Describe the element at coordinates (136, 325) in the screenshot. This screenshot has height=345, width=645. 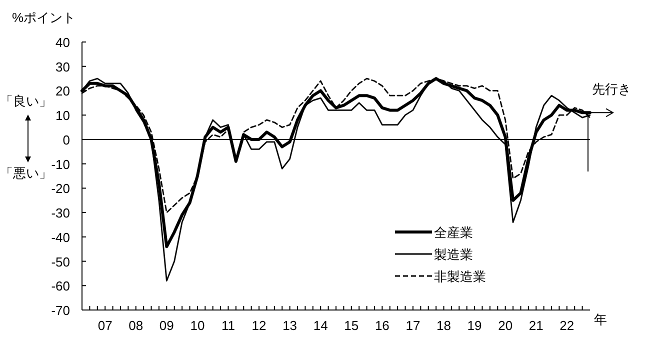
I see `x-tick-label: 08` at that location.